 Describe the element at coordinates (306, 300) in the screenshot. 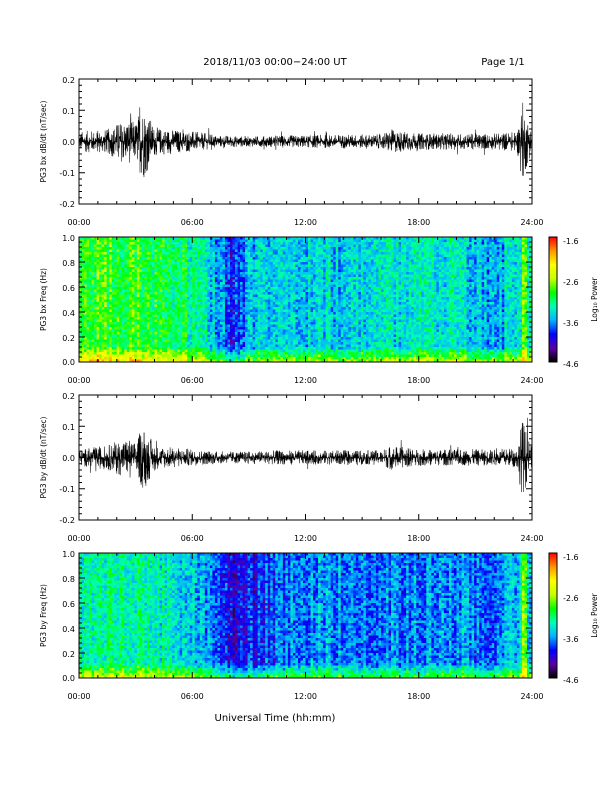

I see `bx-spectrogram-cells` at that location.